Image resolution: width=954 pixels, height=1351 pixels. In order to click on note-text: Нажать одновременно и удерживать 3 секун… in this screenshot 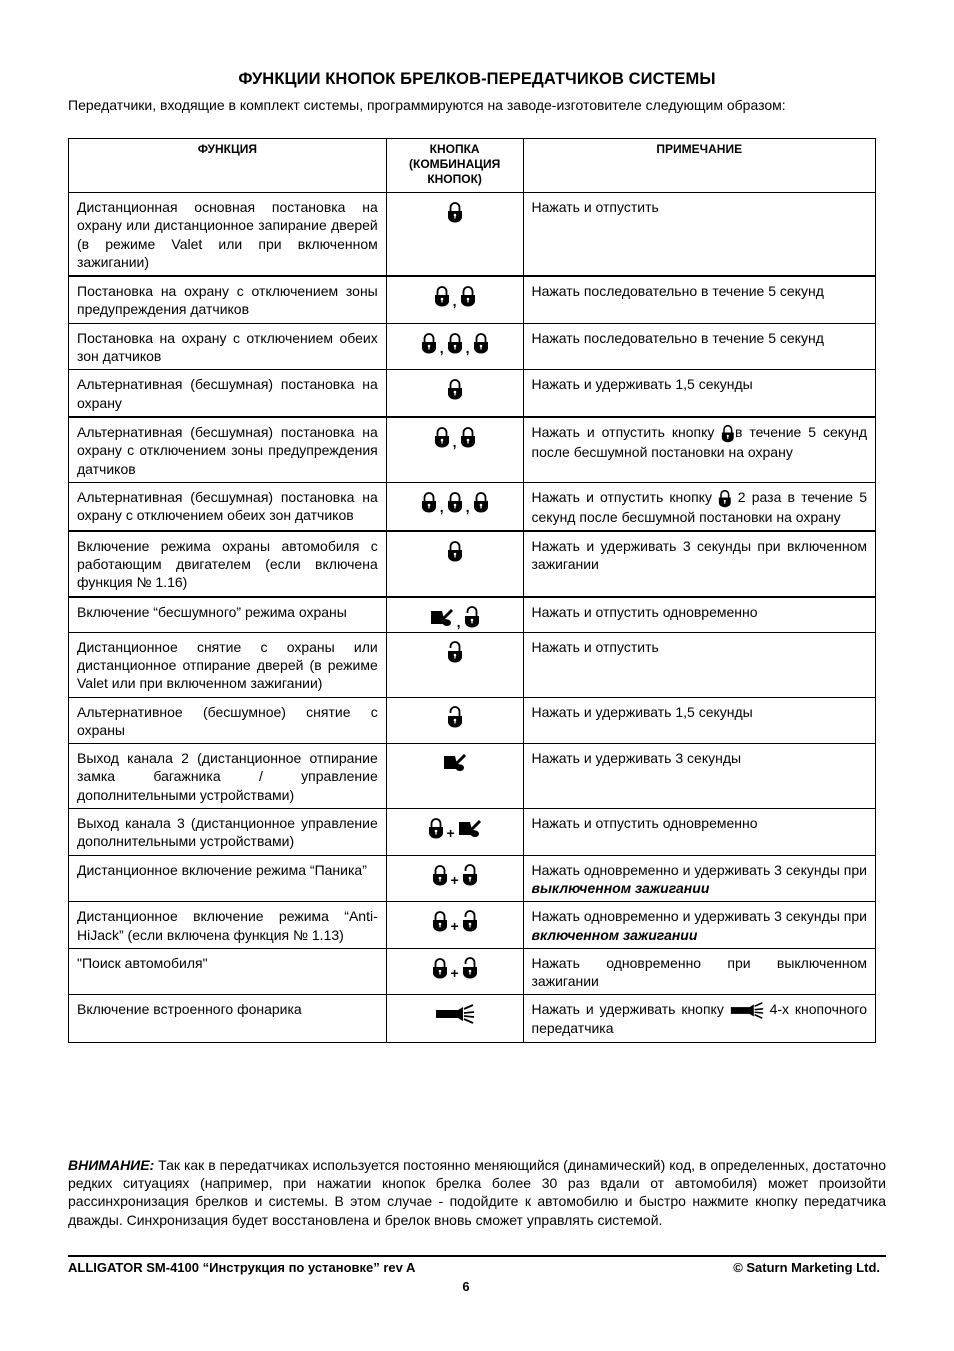, I will do `click(699, 916)`.